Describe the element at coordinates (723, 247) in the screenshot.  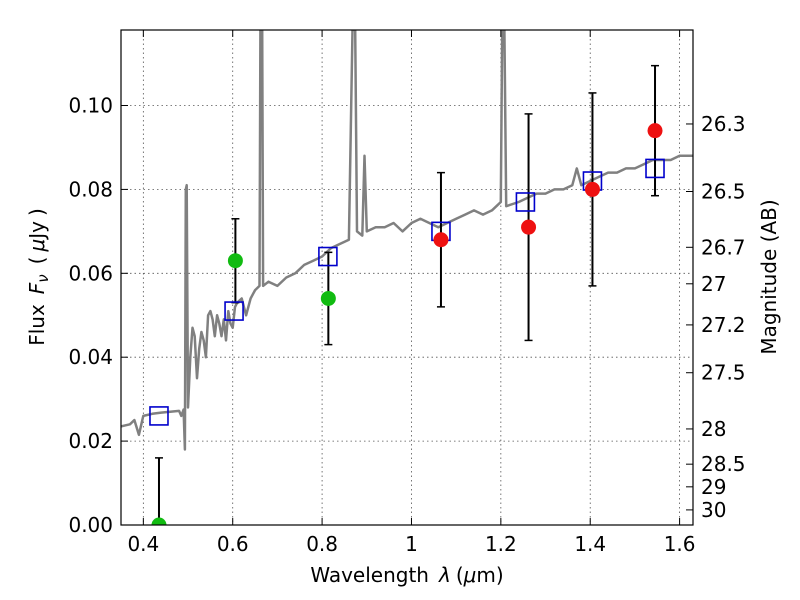
I see `y2-tick-label: 26.7` at that location.